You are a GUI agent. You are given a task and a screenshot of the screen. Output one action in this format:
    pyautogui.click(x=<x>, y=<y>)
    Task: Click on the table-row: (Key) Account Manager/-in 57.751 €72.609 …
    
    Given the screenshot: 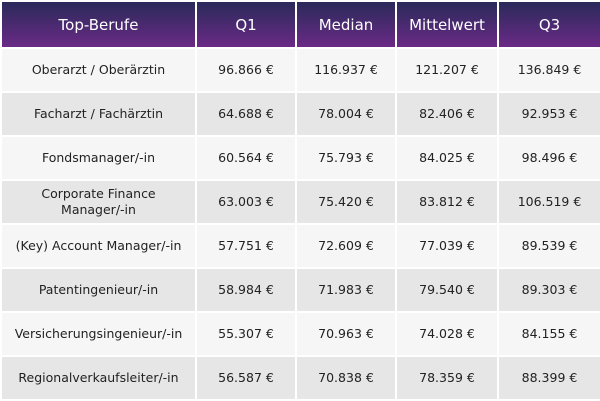 What is the action you would take?
    pyautogui.click(x=300, y=246)
    